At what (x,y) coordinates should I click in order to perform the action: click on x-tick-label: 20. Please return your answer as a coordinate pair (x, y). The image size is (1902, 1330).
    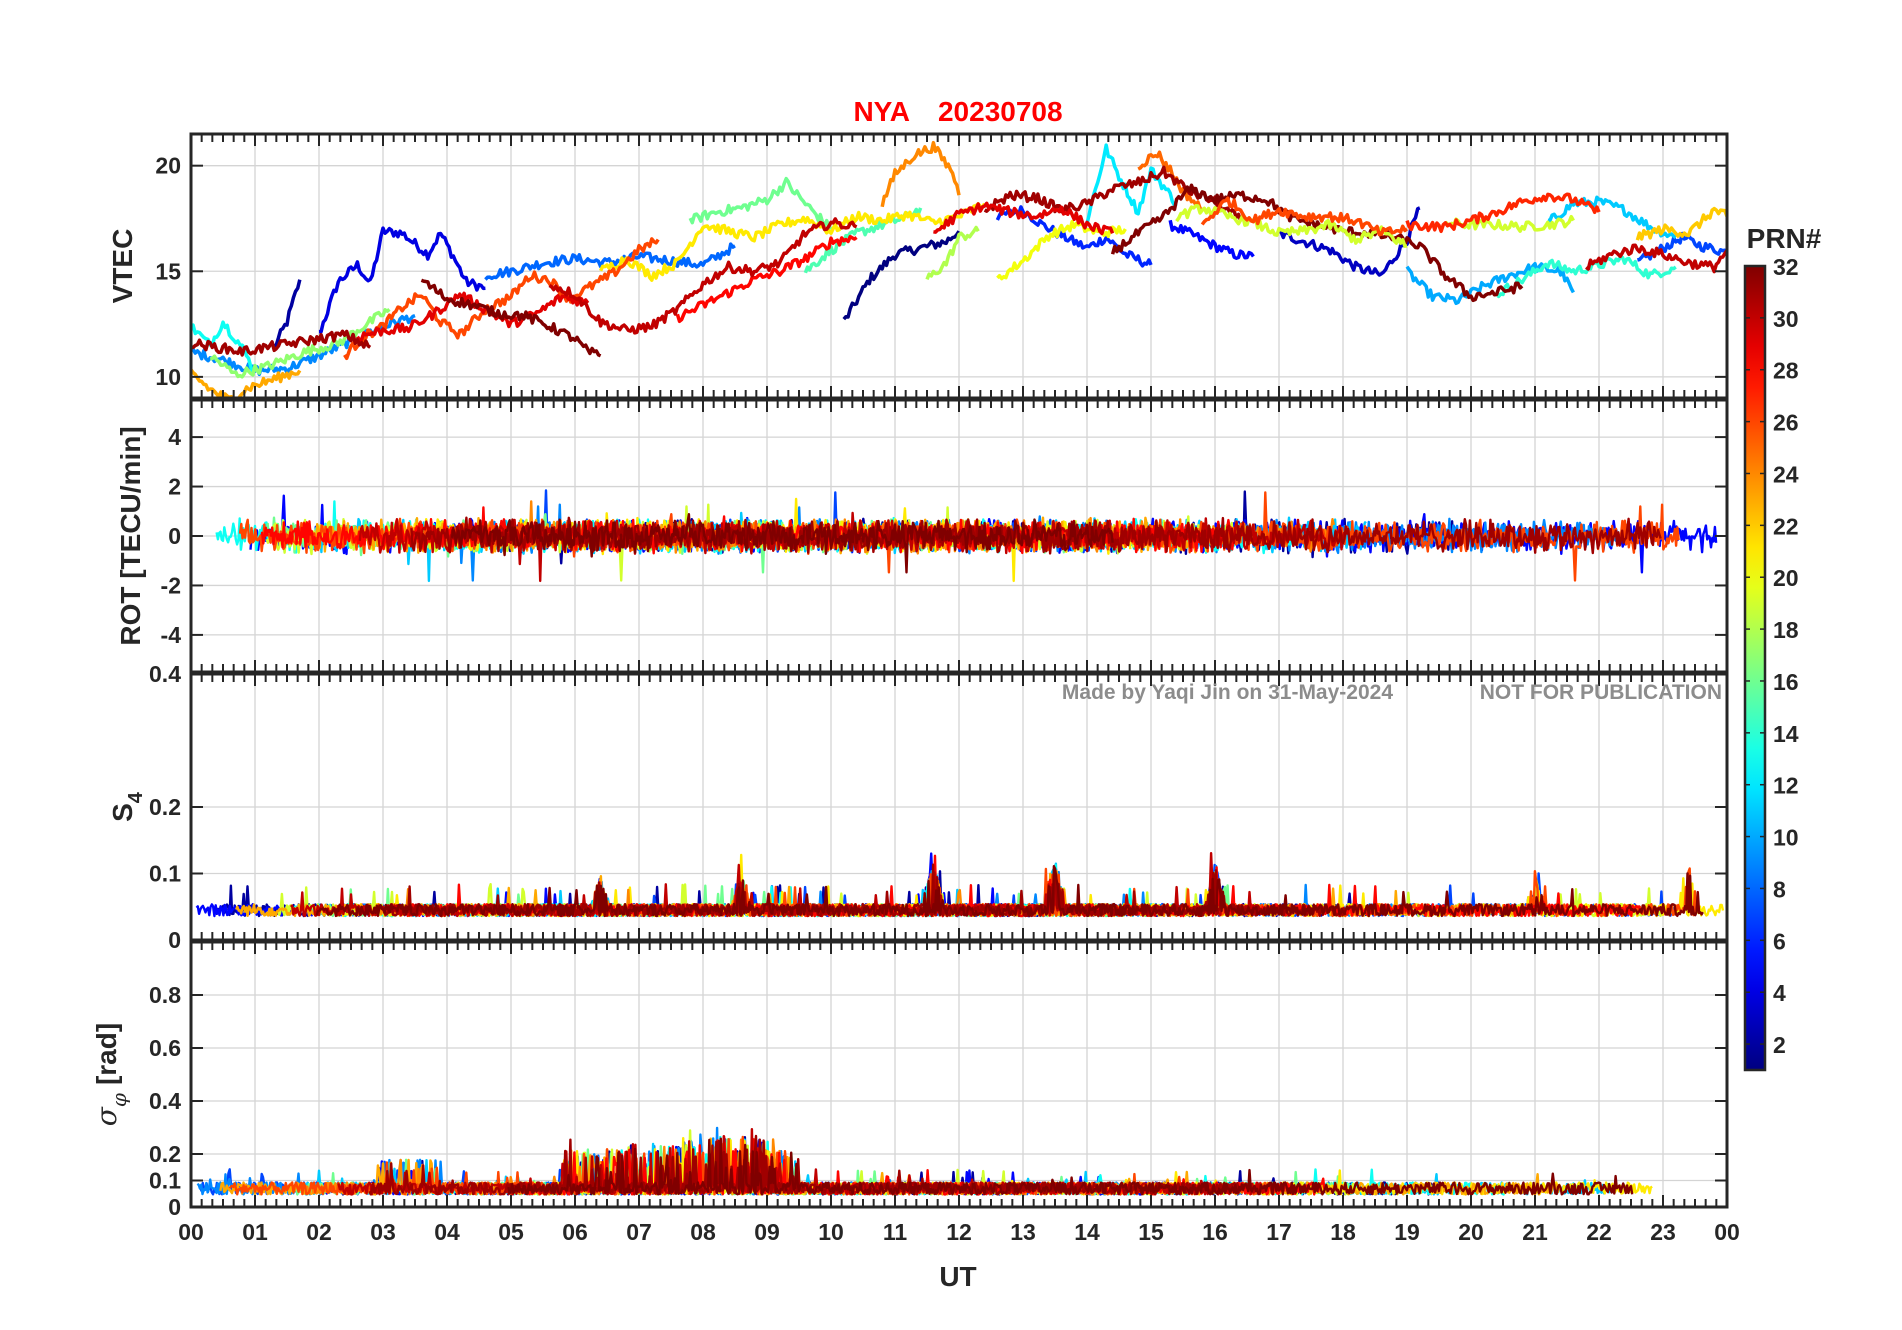
    Looking at the image, I should click on (1471, 1232).